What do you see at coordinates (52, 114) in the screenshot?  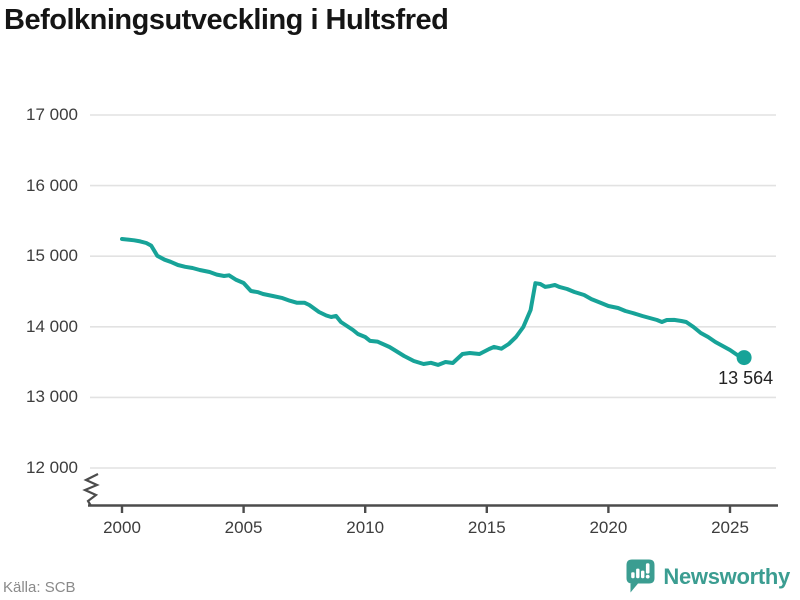 I see `y-tick-label: 17 000` at bounding box center [52, 114].